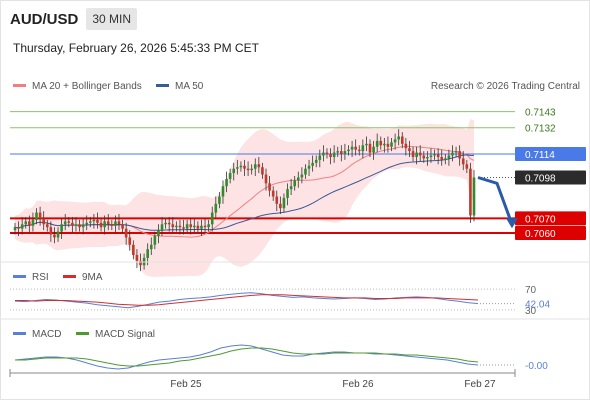  Describe the element at coordinates (92, 277) in the screenshot. I see `legend-rsi-ma-label: 9MA` at that location.